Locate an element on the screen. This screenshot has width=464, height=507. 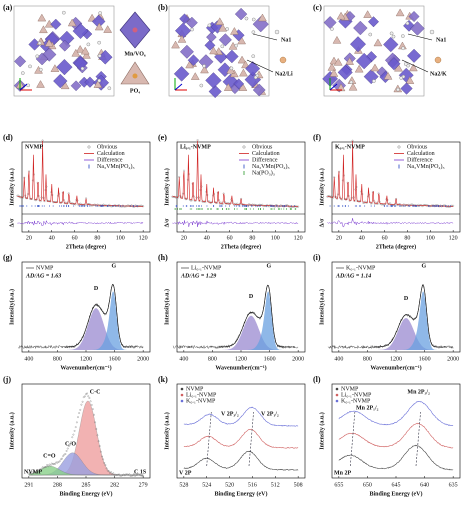
spectrum is located at coordinates (241, 416).